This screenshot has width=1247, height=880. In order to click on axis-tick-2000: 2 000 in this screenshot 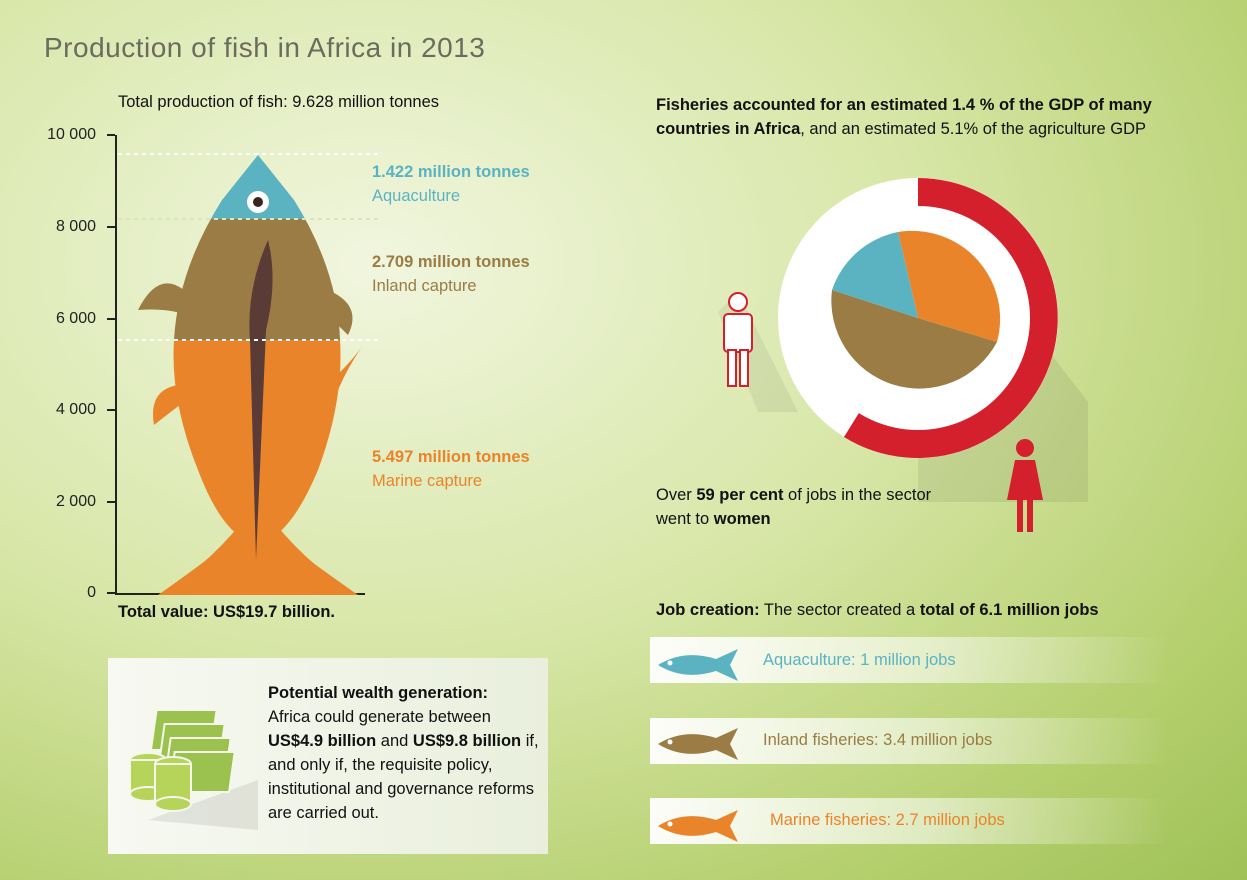, I will do `click(75, 501)`.